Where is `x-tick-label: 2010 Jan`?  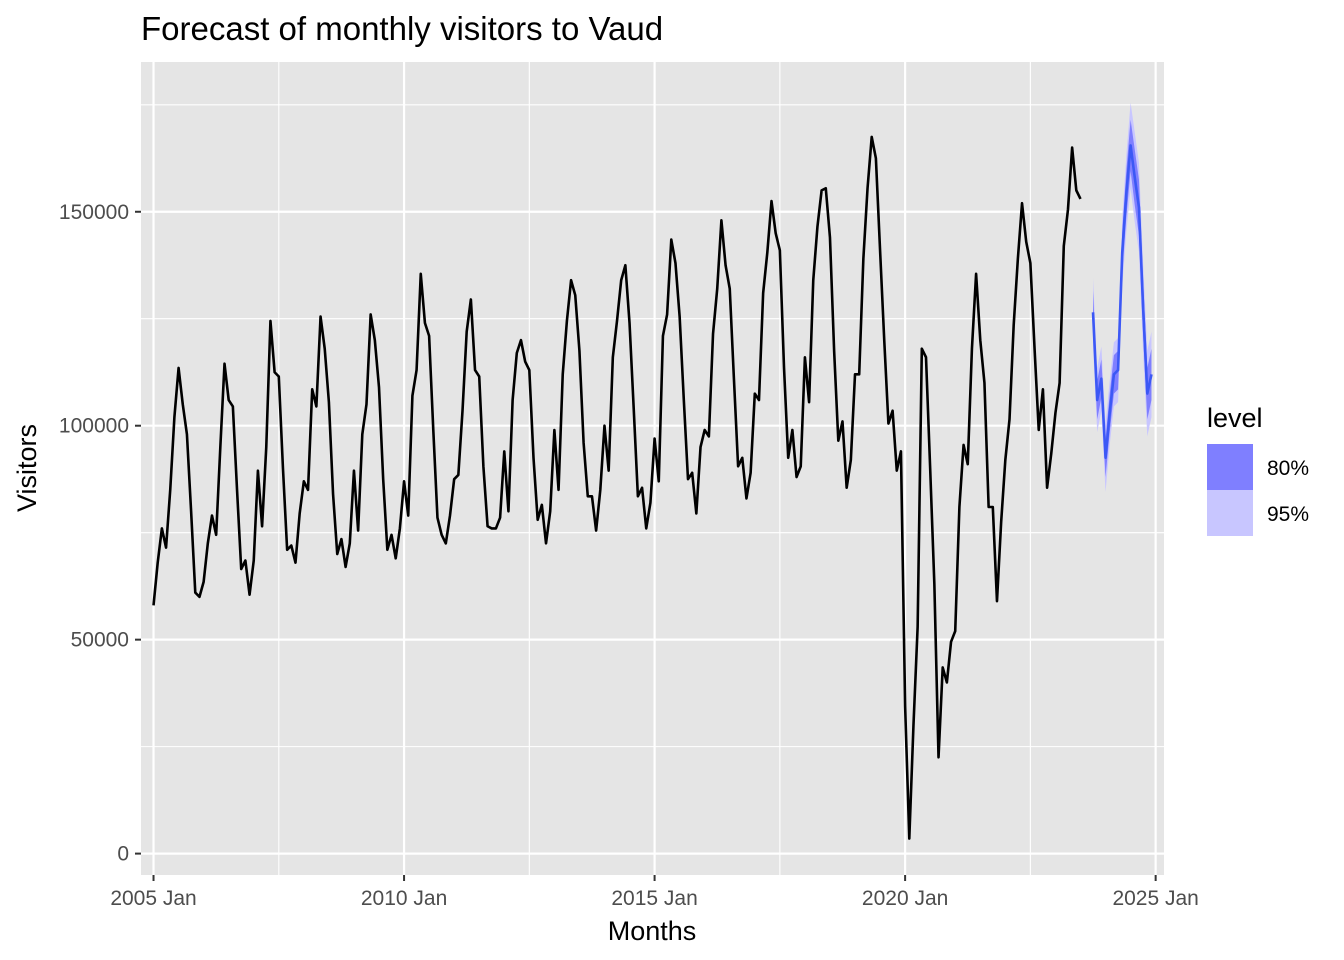
x-tick-label: 2010 Jan is located at coordinates (404, 898).